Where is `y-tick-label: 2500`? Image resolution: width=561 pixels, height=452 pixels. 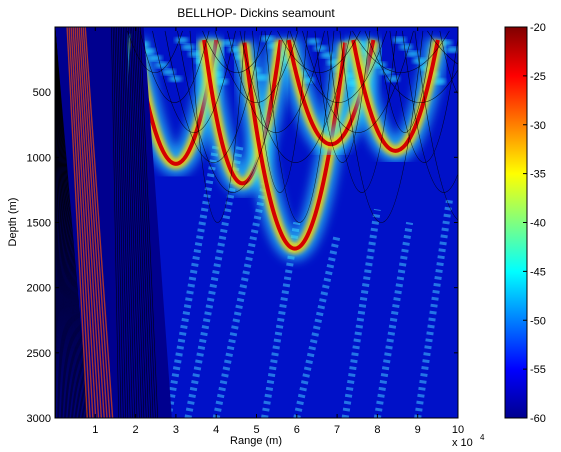
y-tick-label: 2500 is located at coordinates (39, 354).